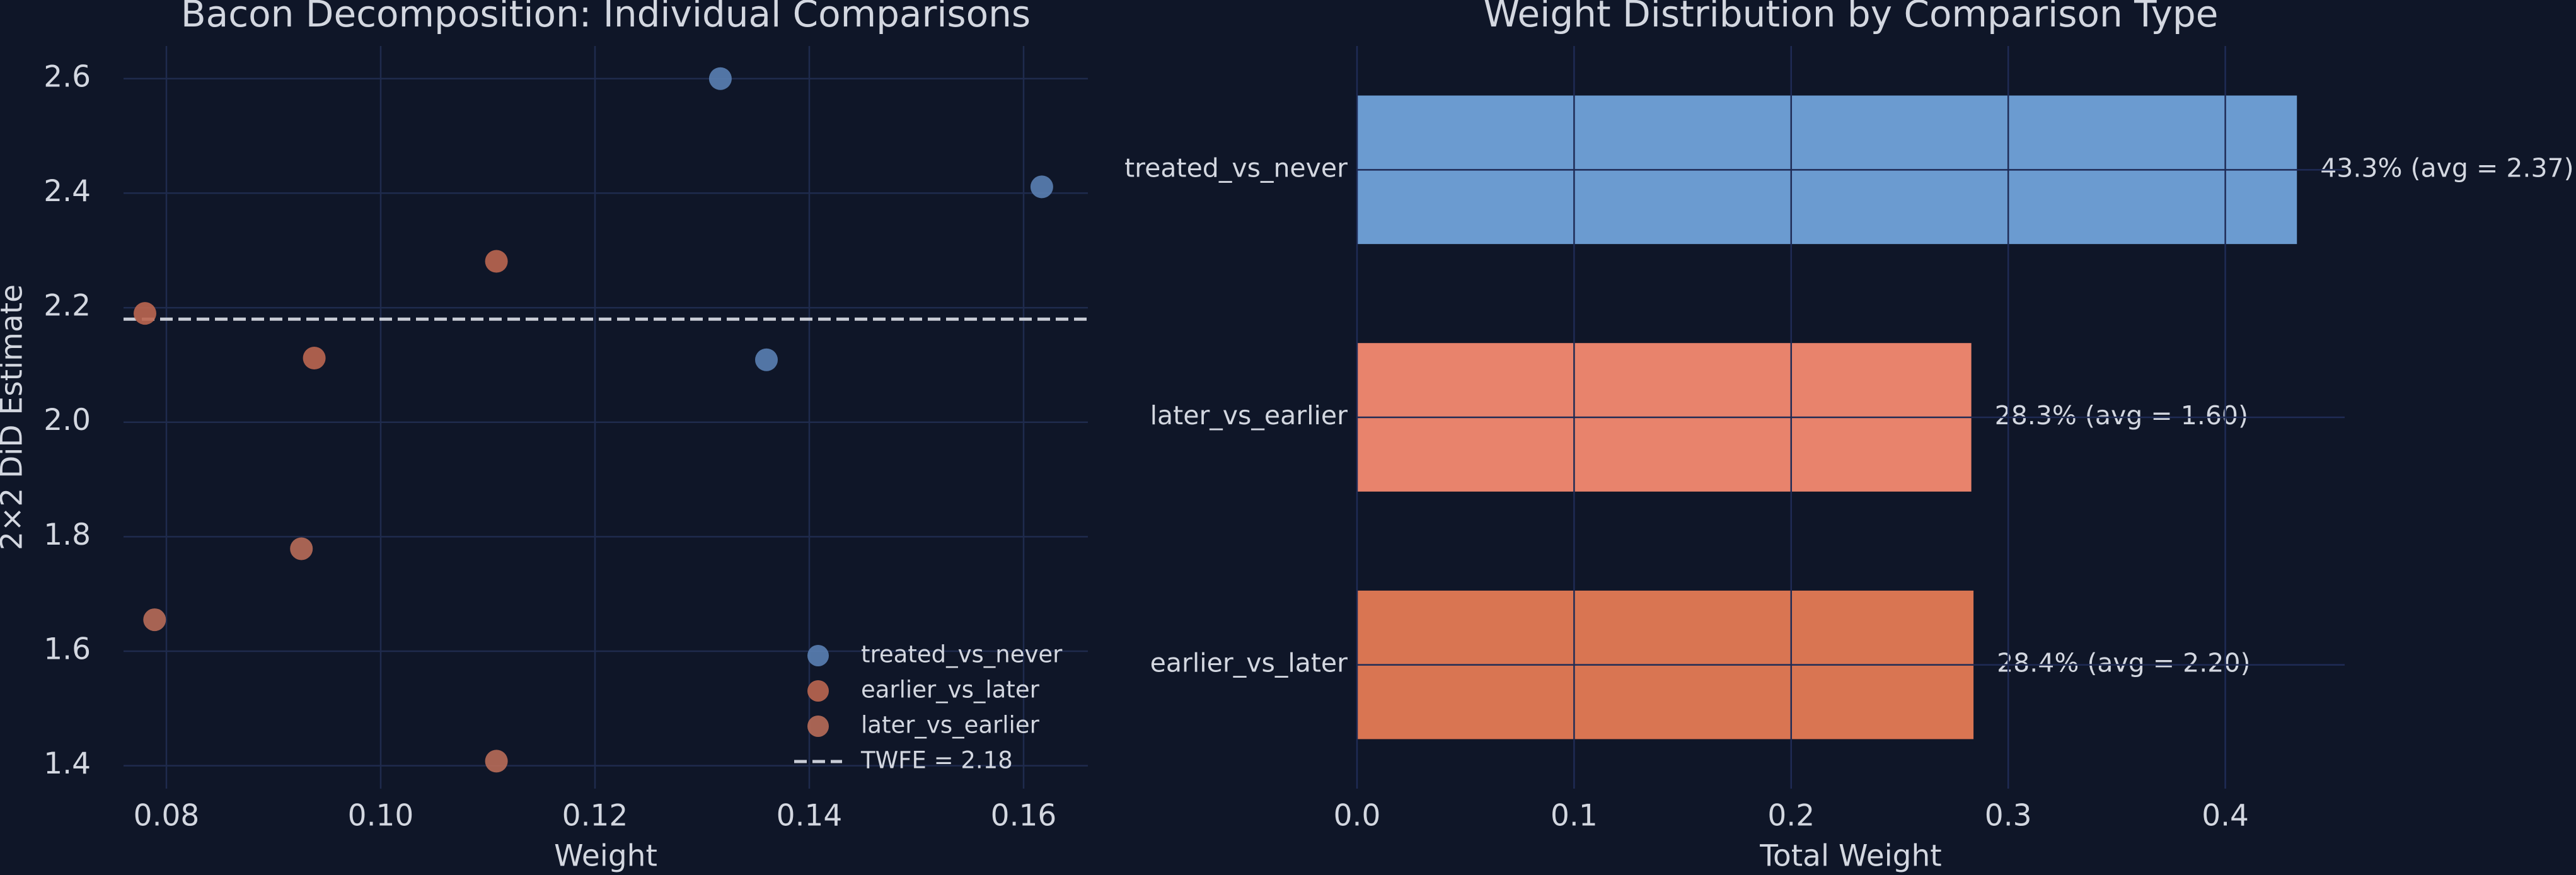  I want to click on y-axis-label: 2×2 DiD Estimate, so click(15, 417).